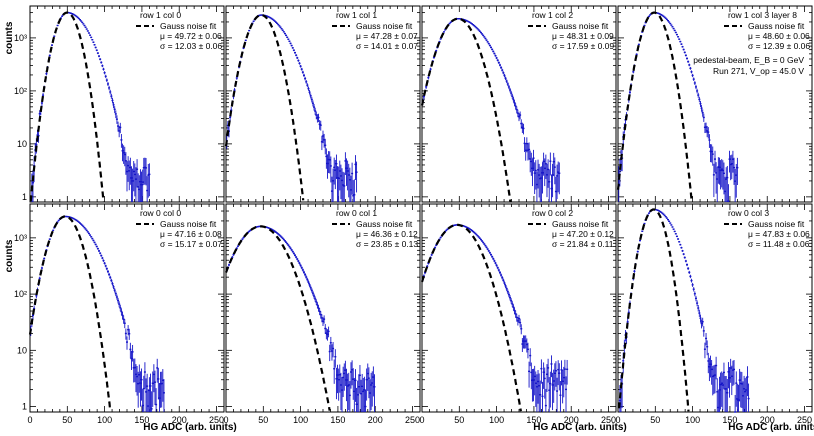  Describe the element at coordinates (356, 213) in the screenshot. I see `panel-title: row 0 col 1` at that location.